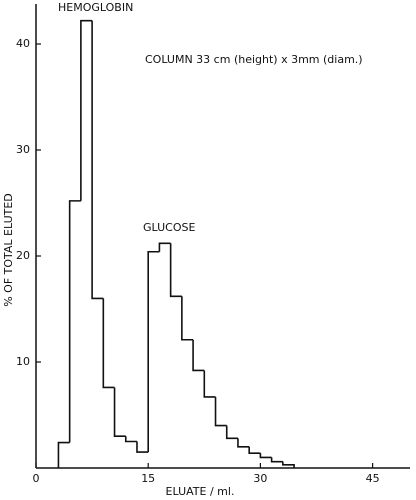  I want to click on y-tick-label: 20, so click(23, 255).